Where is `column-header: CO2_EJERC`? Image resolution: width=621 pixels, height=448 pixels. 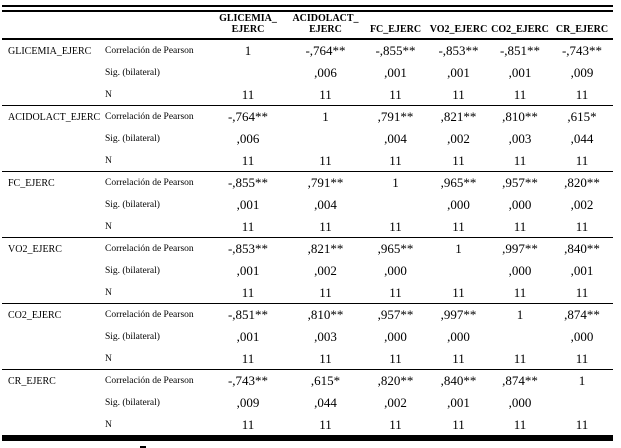 column-header: CO2_EJERC is located at coordinates (520, 25).